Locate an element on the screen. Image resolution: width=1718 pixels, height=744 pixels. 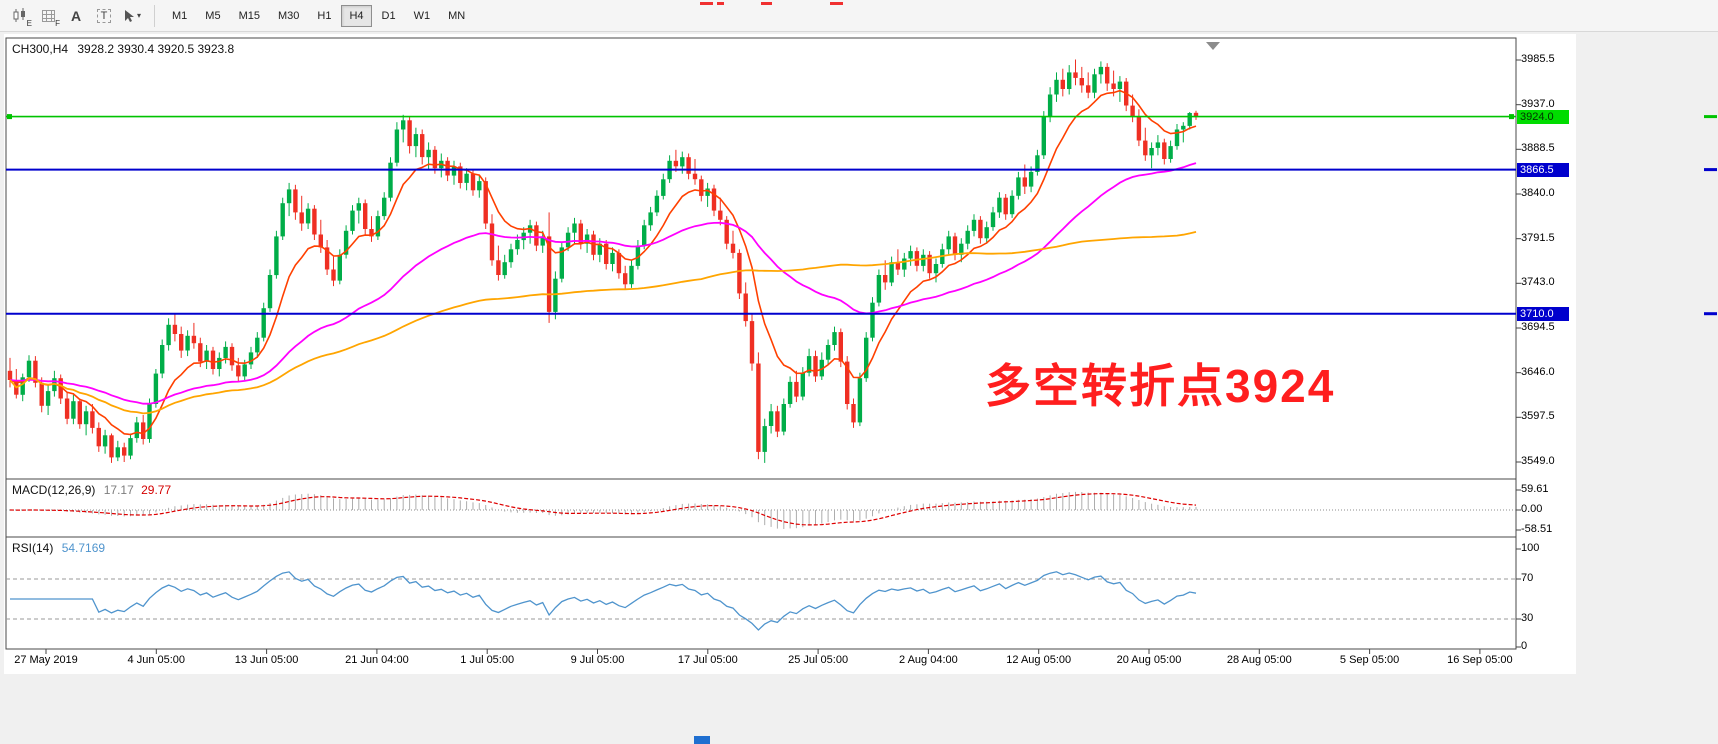
chart-candlestick-tool-button: E is located at coordinates (20, 16).